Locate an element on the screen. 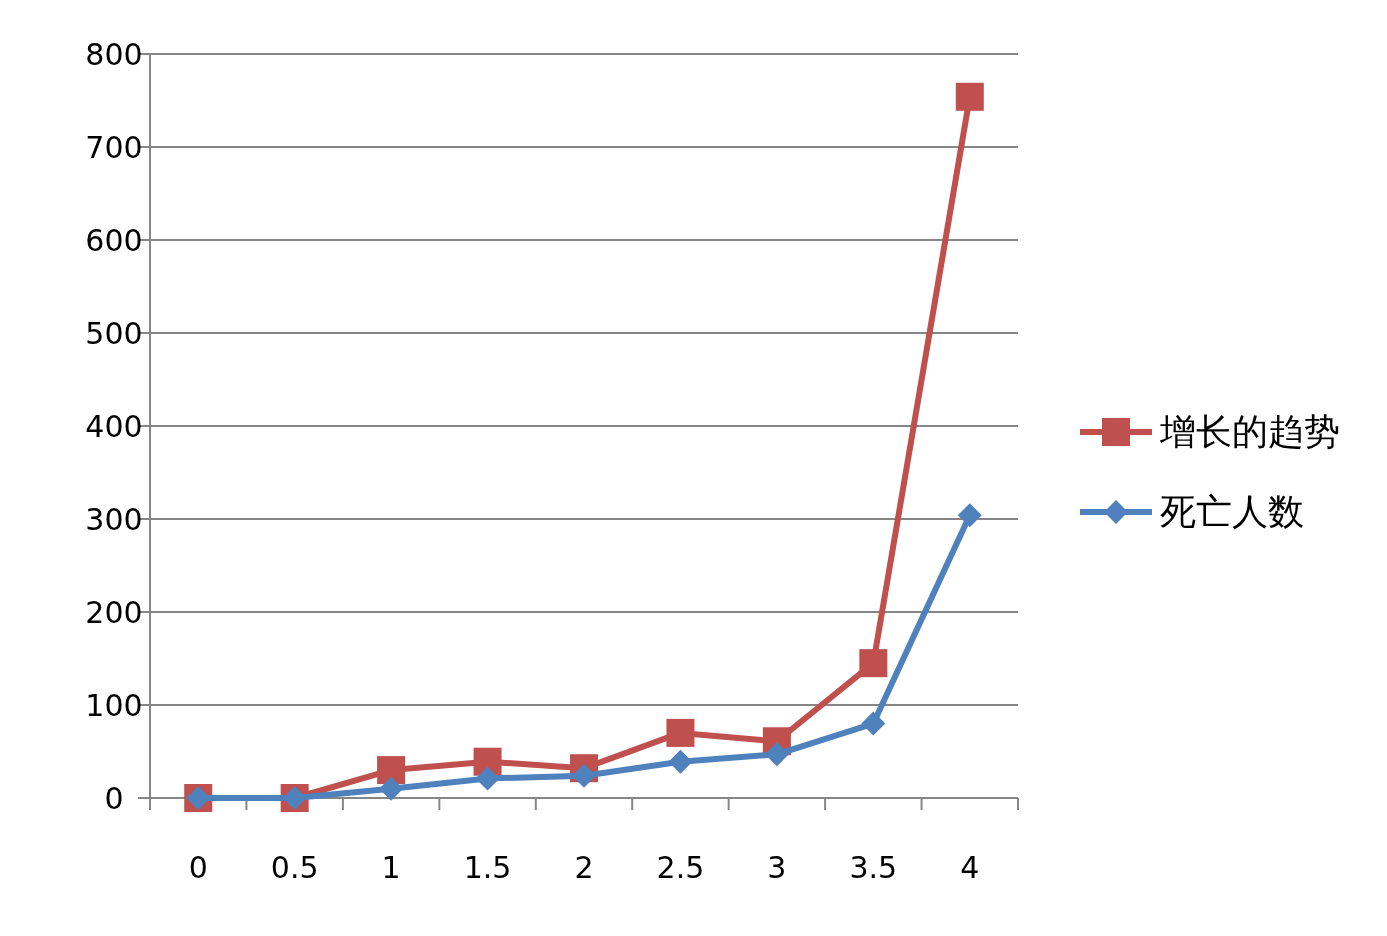  x-tick-label: 3 is located at coordinates (777, 867).